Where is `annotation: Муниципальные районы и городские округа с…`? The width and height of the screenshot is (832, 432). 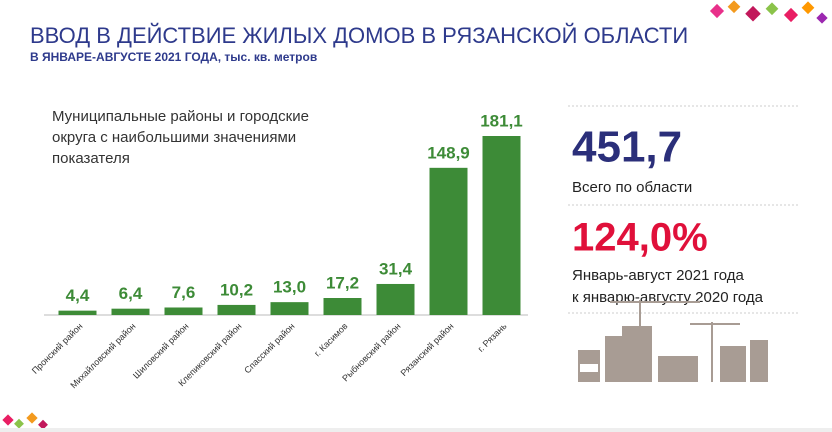 annotation: Муниципальные районы и городские округа с… is located at coordinates (180, 137).